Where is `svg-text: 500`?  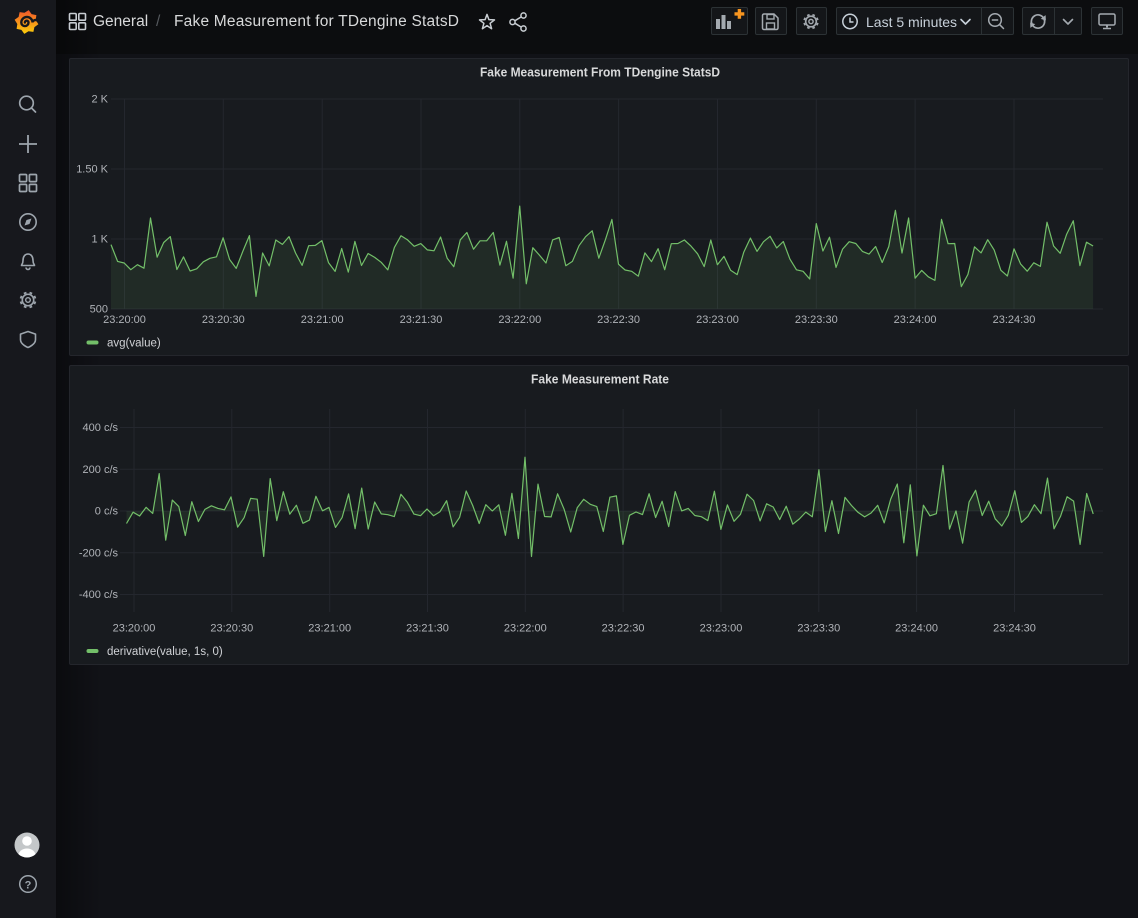
svg-text: 500 is located at coordinates (99, 310).